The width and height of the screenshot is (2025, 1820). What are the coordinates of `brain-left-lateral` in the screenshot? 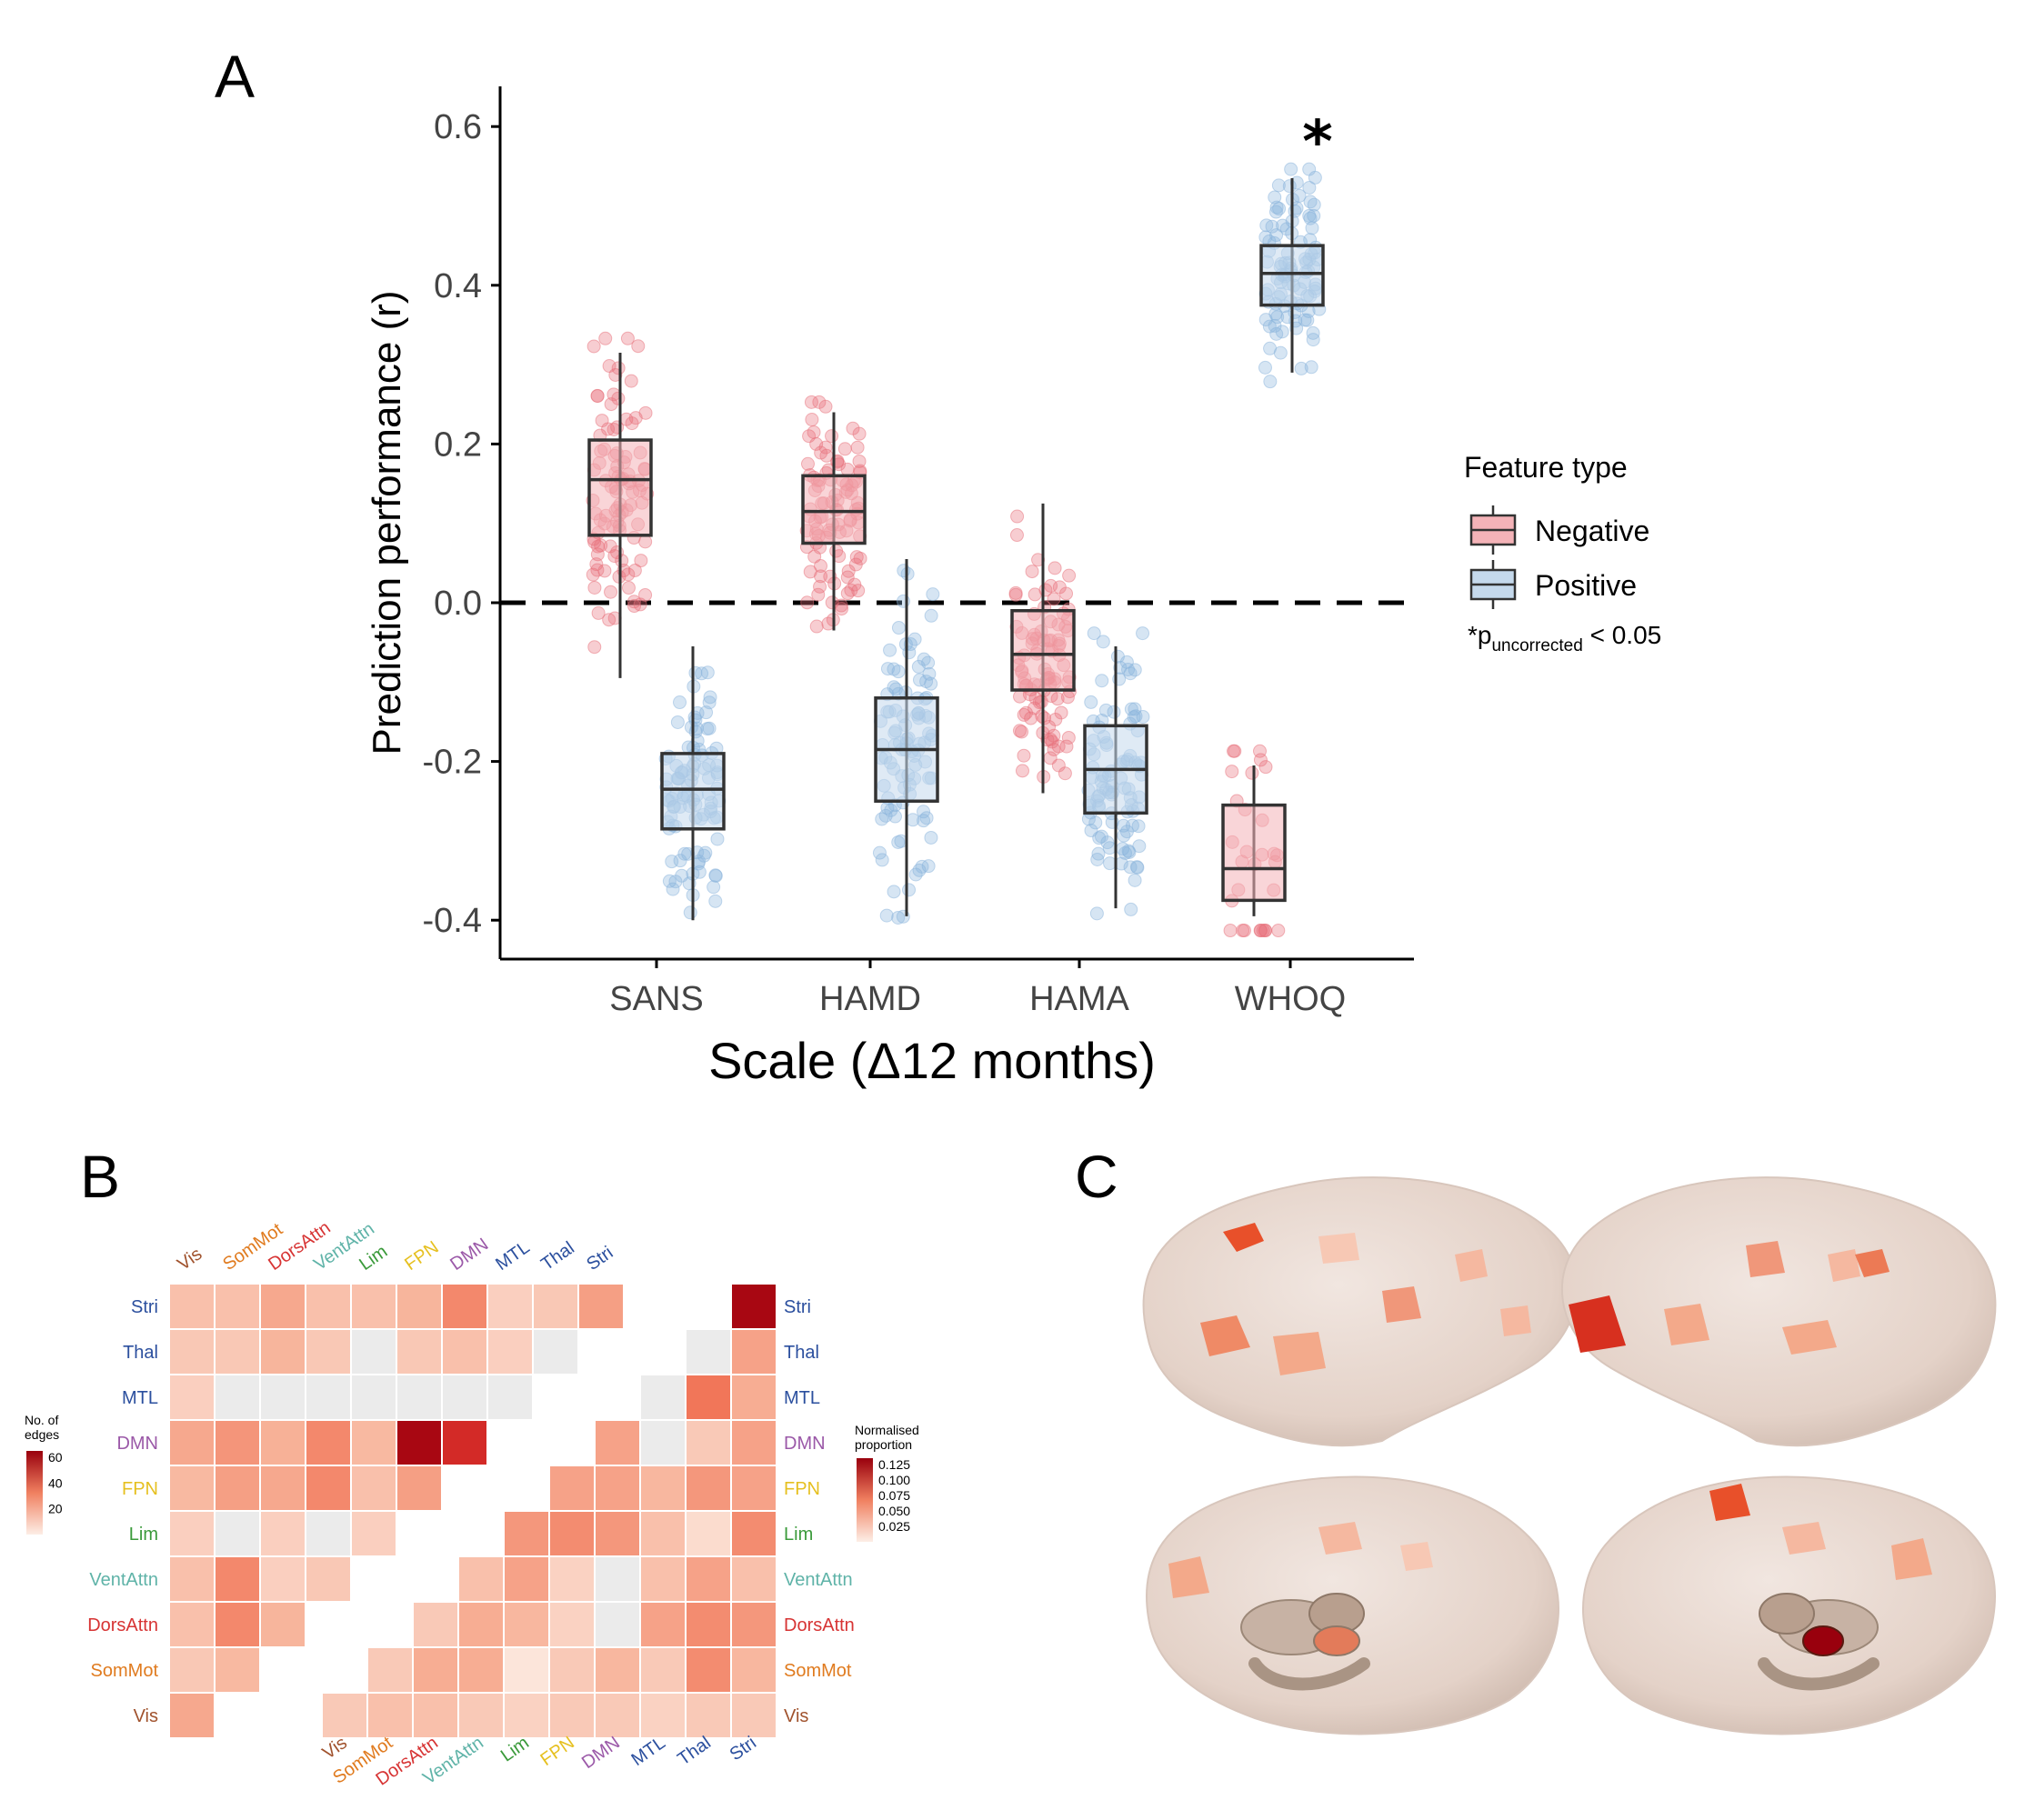 It's located at (1360, 1311).